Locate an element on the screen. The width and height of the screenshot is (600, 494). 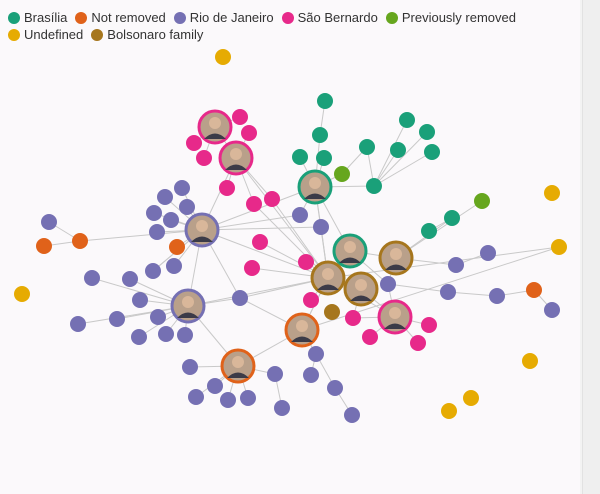
legend-item-family: Bolsonaro family is located at coordinates (147, 34).